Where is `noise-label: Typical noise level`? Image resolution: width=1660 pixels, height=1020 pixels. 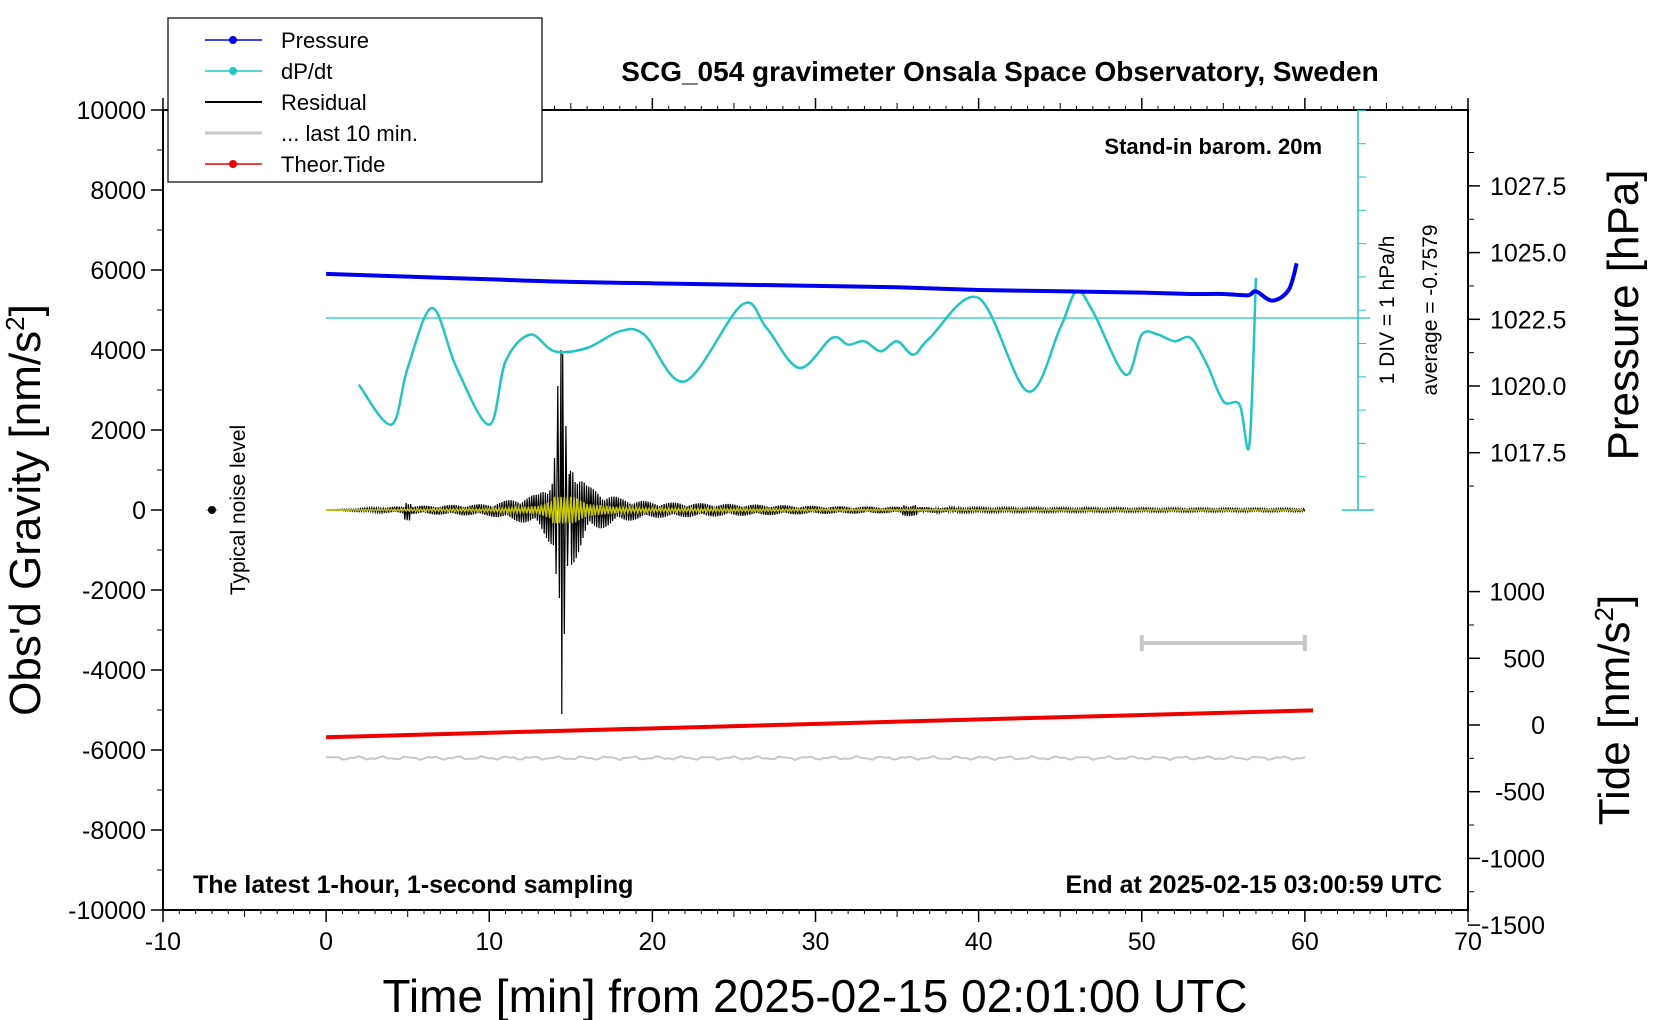 noise-label: Typical noise level is located at coordinates (238, 510).